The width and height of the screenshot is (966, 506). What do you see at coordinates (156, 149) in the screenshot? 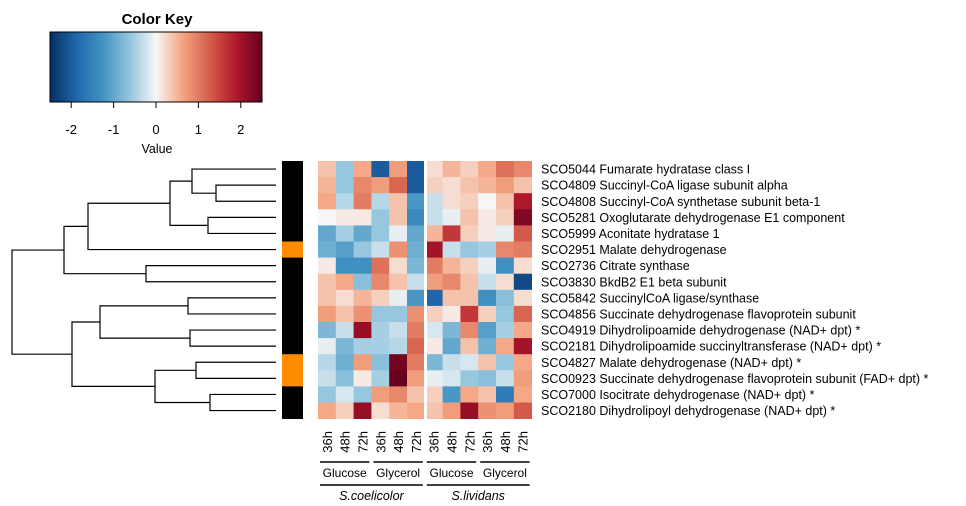
I see `color-key-axis-label: Value` at bounding box center [156, 149].